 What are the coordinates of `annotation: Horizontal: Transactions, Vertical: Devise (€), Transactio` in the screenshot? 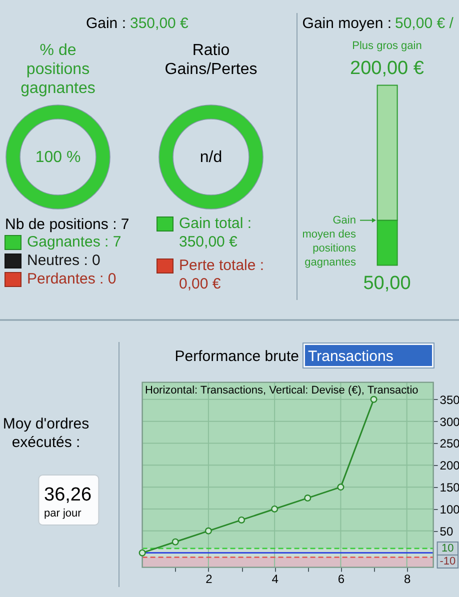 It's located at (281, 390).